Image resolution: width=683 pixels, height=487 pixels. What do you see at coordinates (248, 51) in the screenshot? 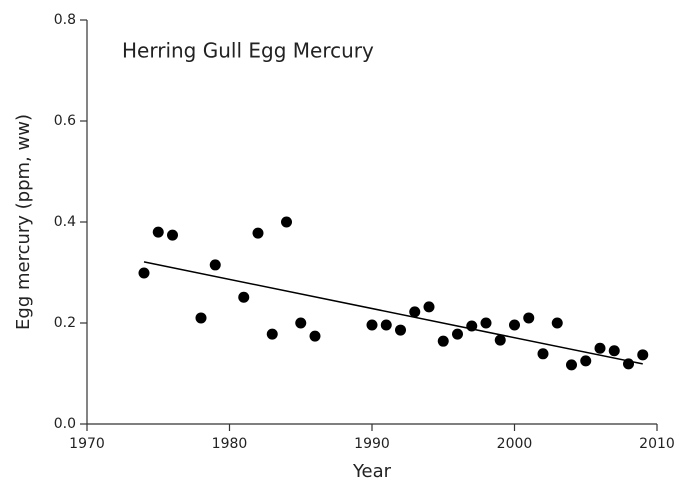
I see `chart-title: Herring Gull Egg Mercury` at bounding box center [248, 51].